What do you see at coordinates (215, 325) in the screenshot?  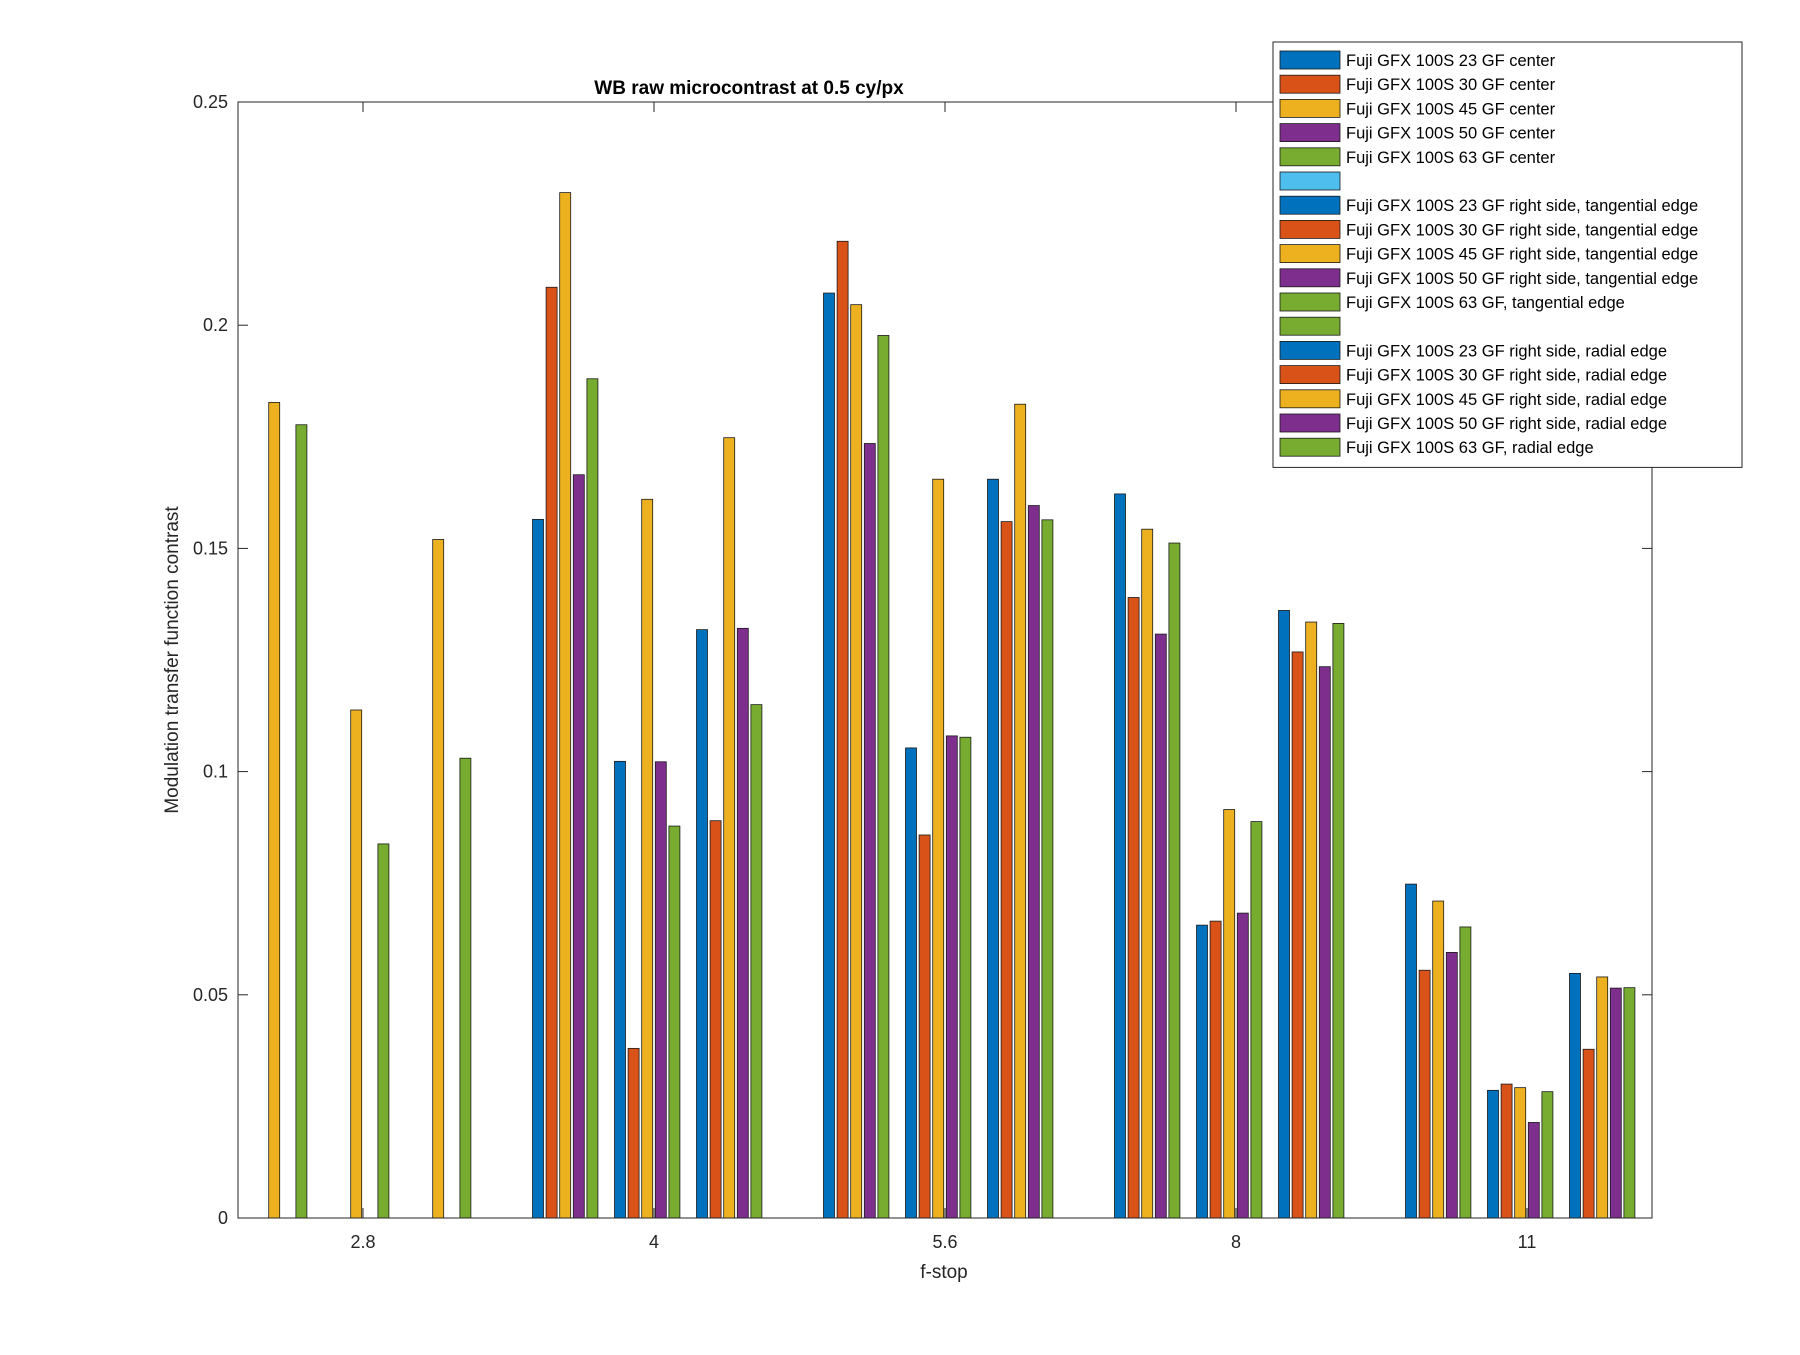 I see `y-tick-label: 0.2` at bounding box center [215, 325].